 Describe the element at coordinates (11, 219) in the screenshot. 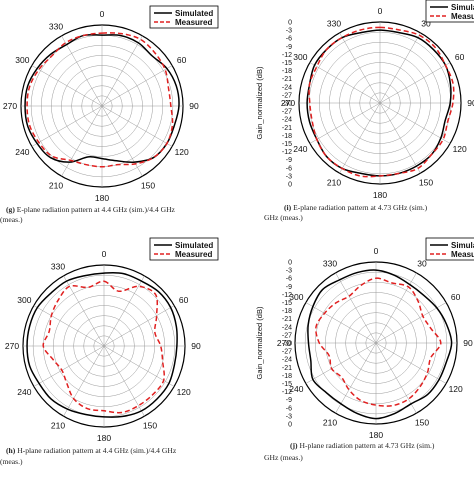

I see `caption-g-line2: (meas.)` at that location.